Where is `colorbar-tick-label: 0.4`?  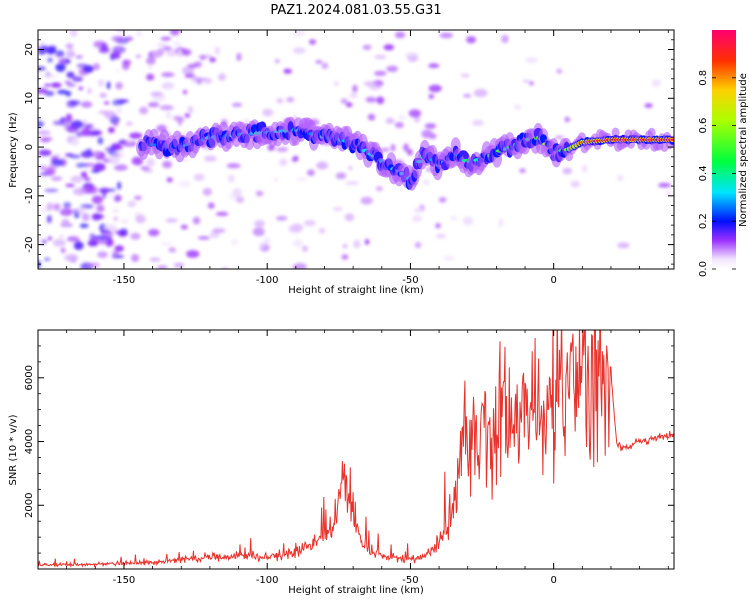
colorbar-tick-label: 0.4 is located at coordinates (703, 173).